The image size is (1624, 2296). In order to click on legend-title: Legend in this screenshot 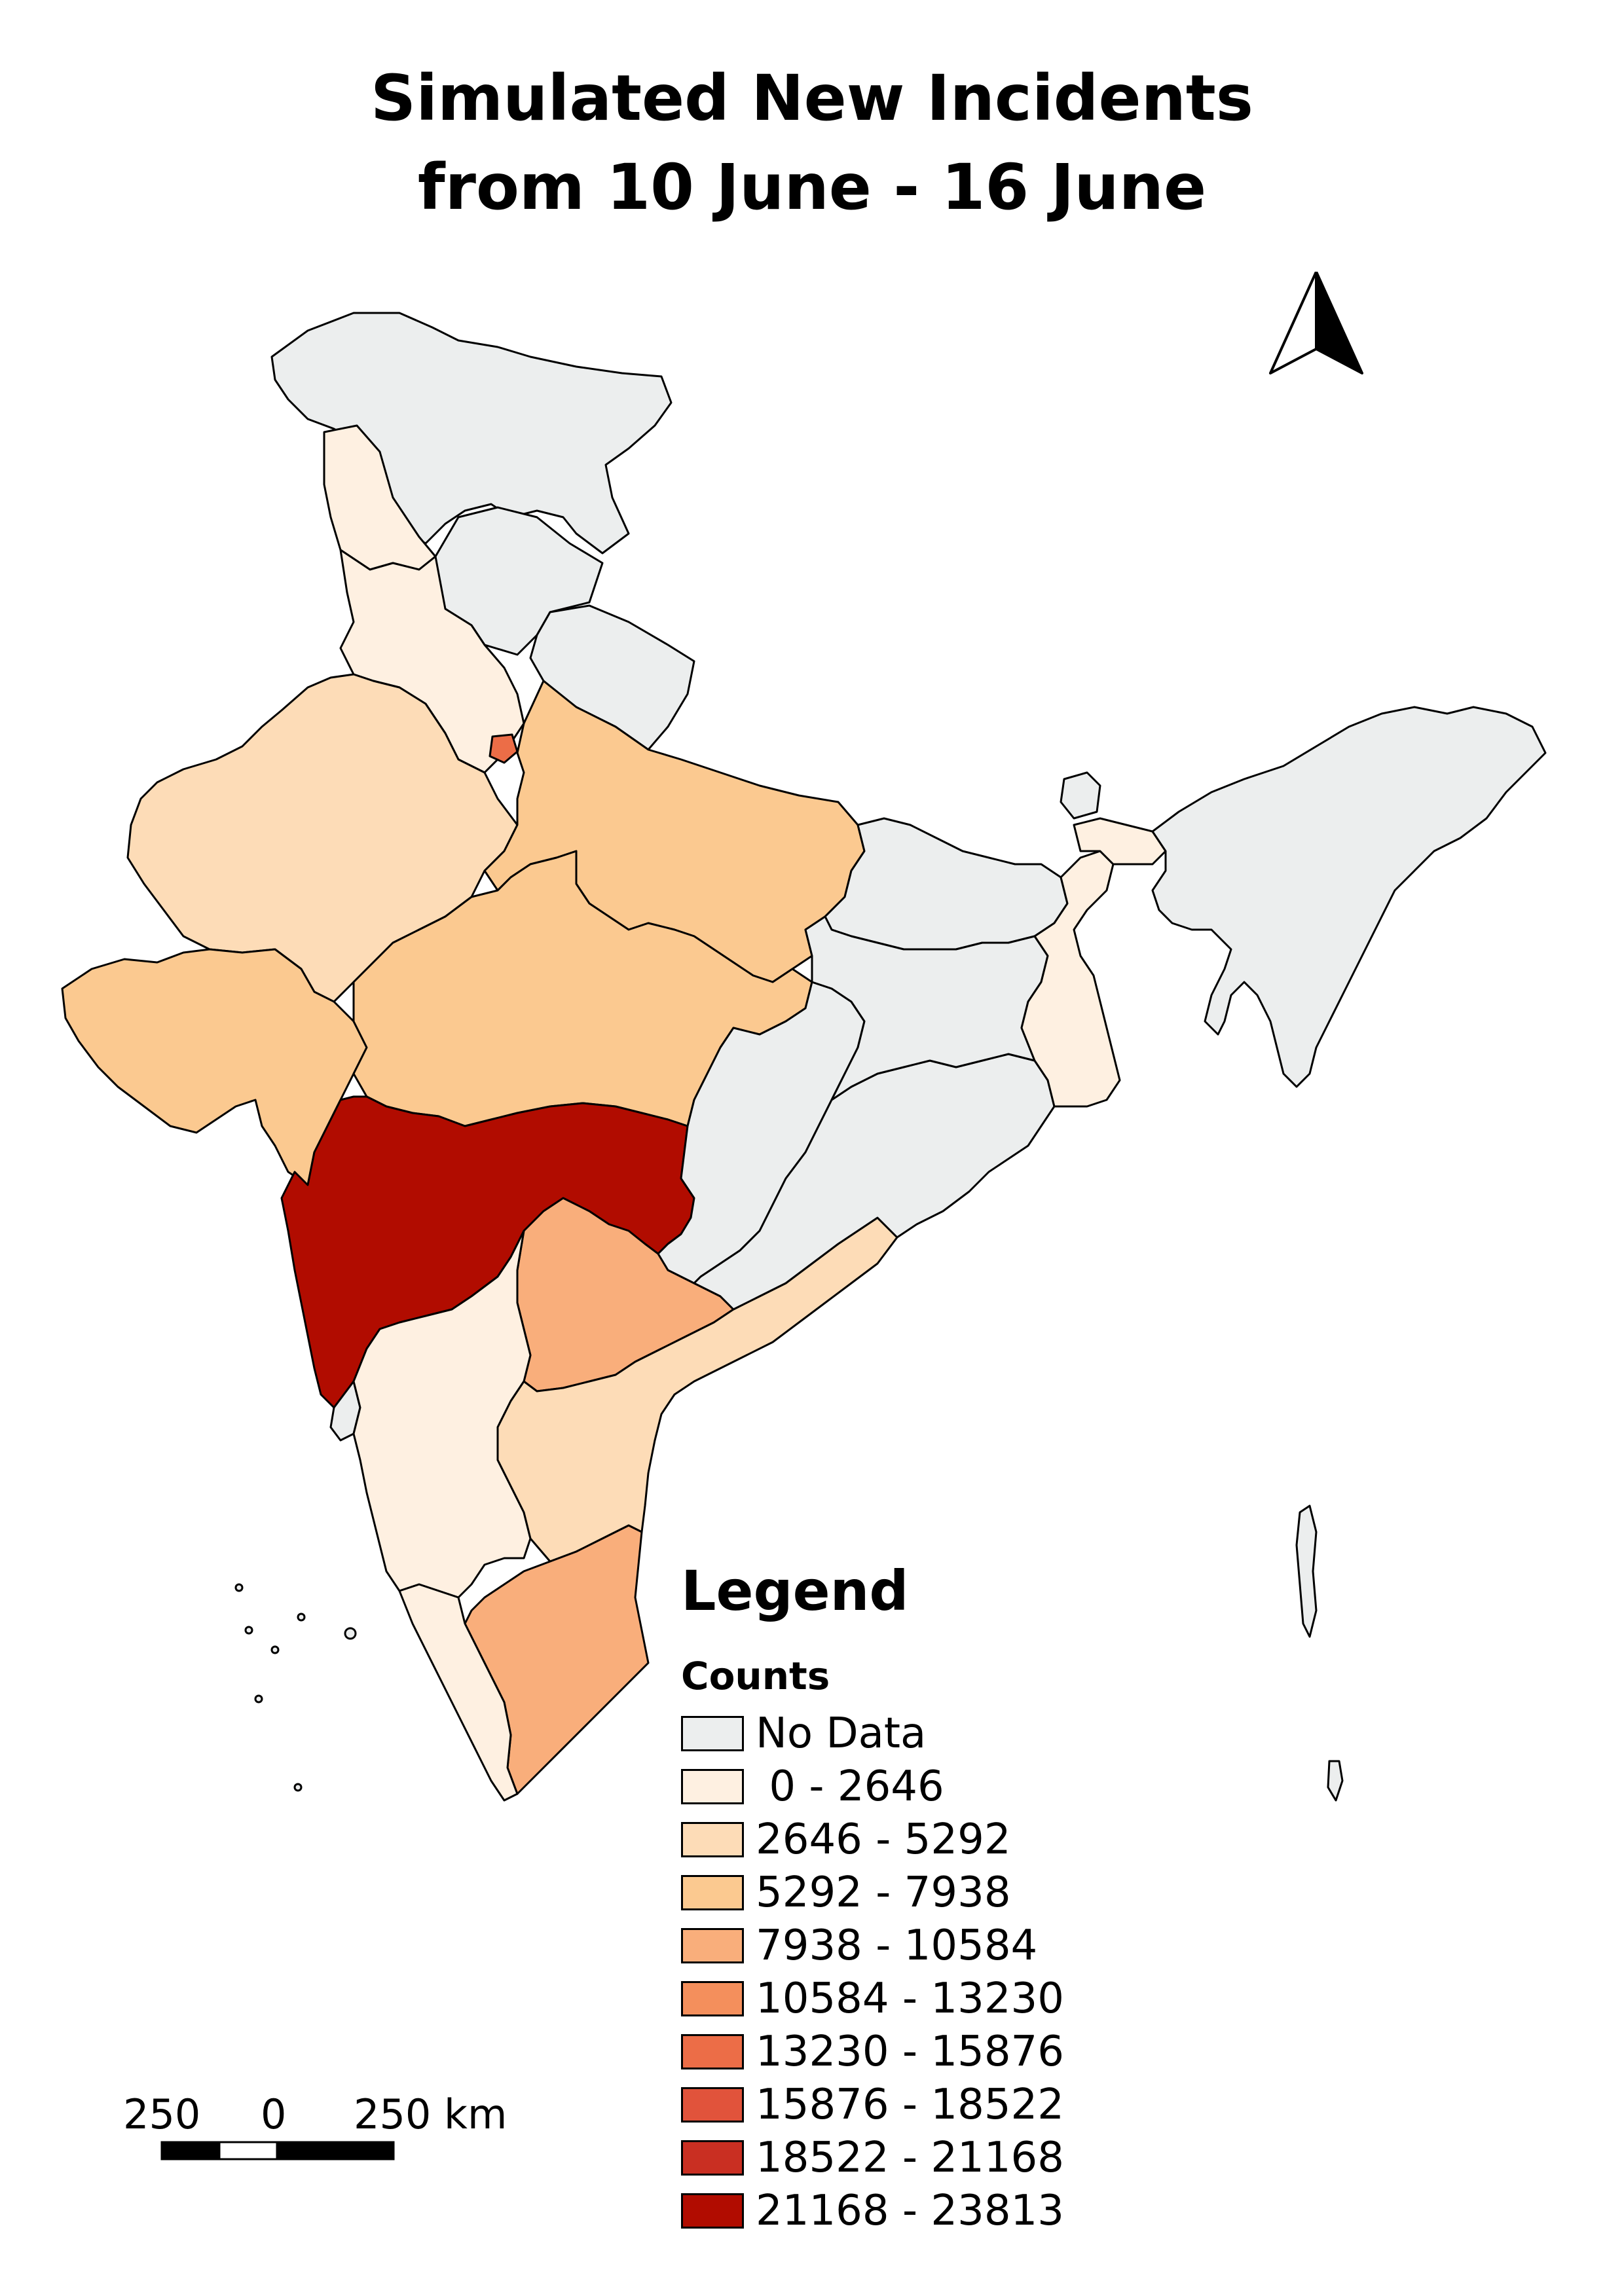, I will do `click(795, 1591)`.